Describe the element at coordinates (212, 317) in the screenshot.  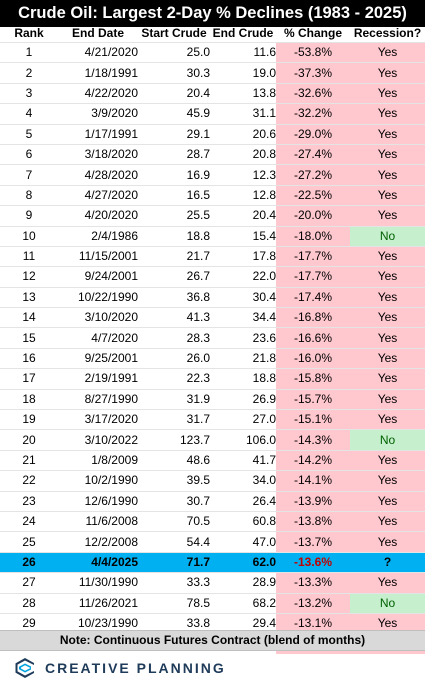
I see `table-row: 14 3/10/2020 41.3 34.4 -16.8% Yes` at that location.